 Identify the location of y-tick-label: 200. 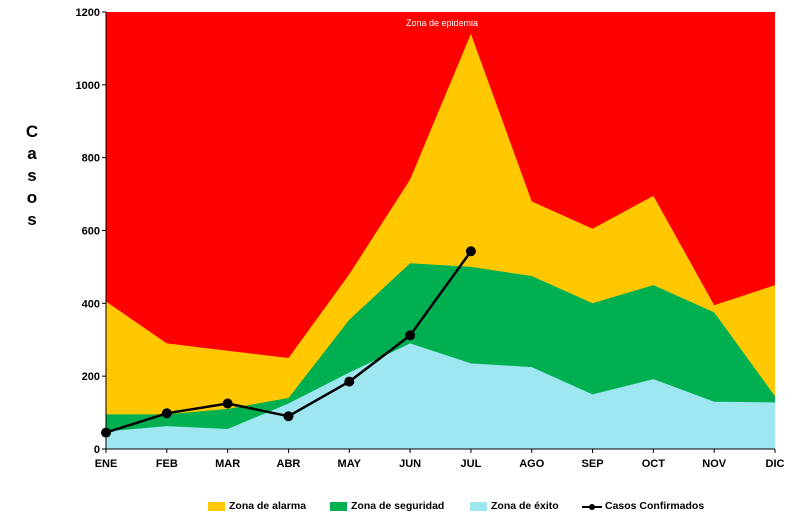
(91, 377).